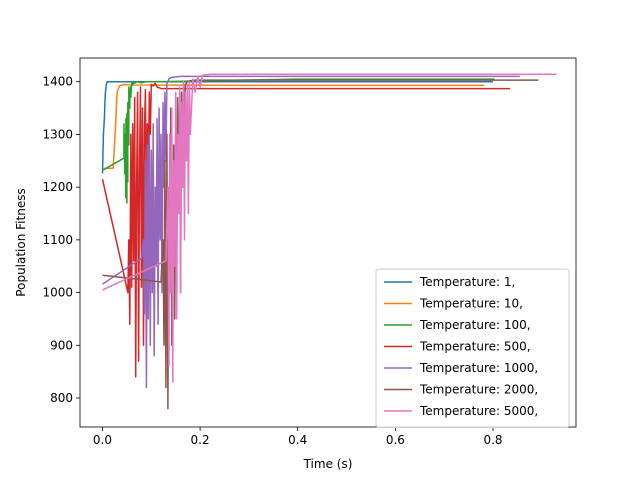  What do you see at coordinates (57, 293) in the screenshot?
I see `y-tick-label: 1000` at bounding box center [57, 293].